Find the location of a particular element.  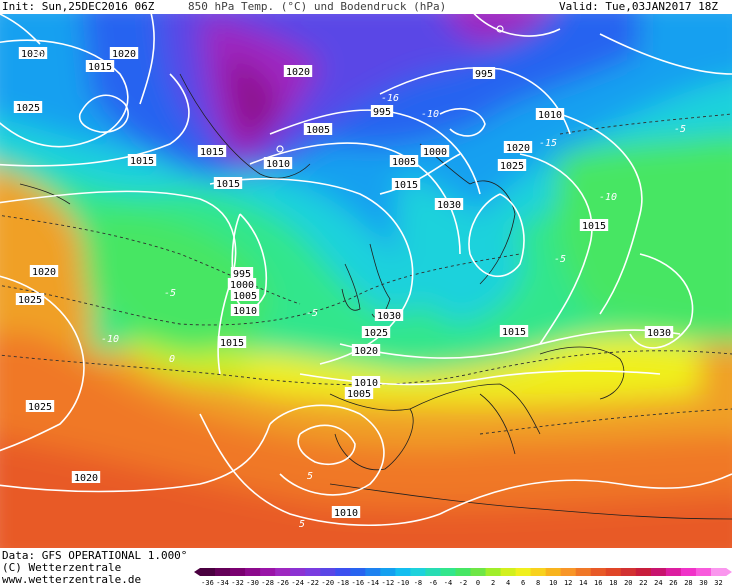

color-scale-tick: -24 is located at coordinates (297, 583).